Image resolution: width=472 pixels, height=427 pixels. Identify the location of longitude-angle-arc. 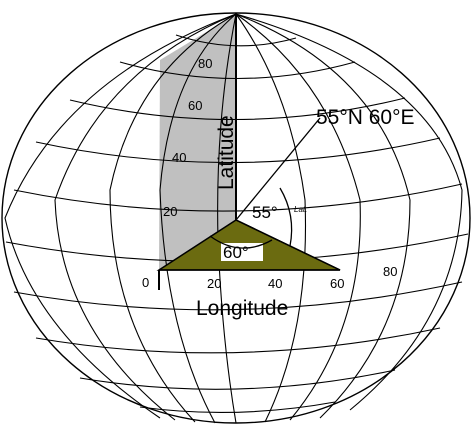
(241, 242).